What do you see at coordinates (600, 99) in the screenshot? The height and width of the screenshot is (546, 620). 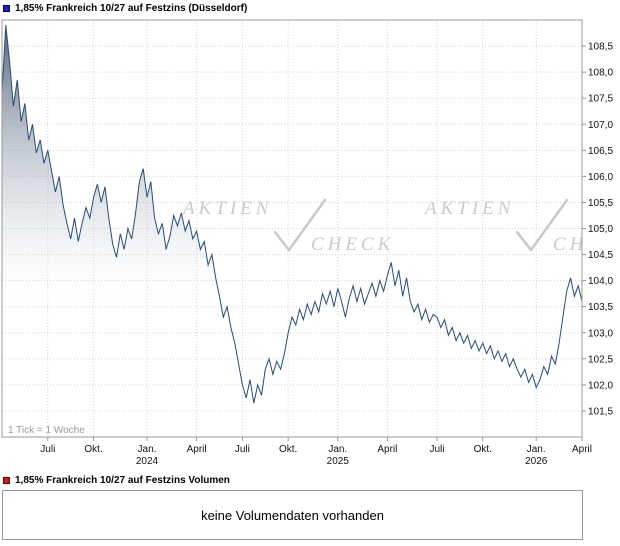 I see `y-axis-label: 107,5` at bounding box center [600, 99].